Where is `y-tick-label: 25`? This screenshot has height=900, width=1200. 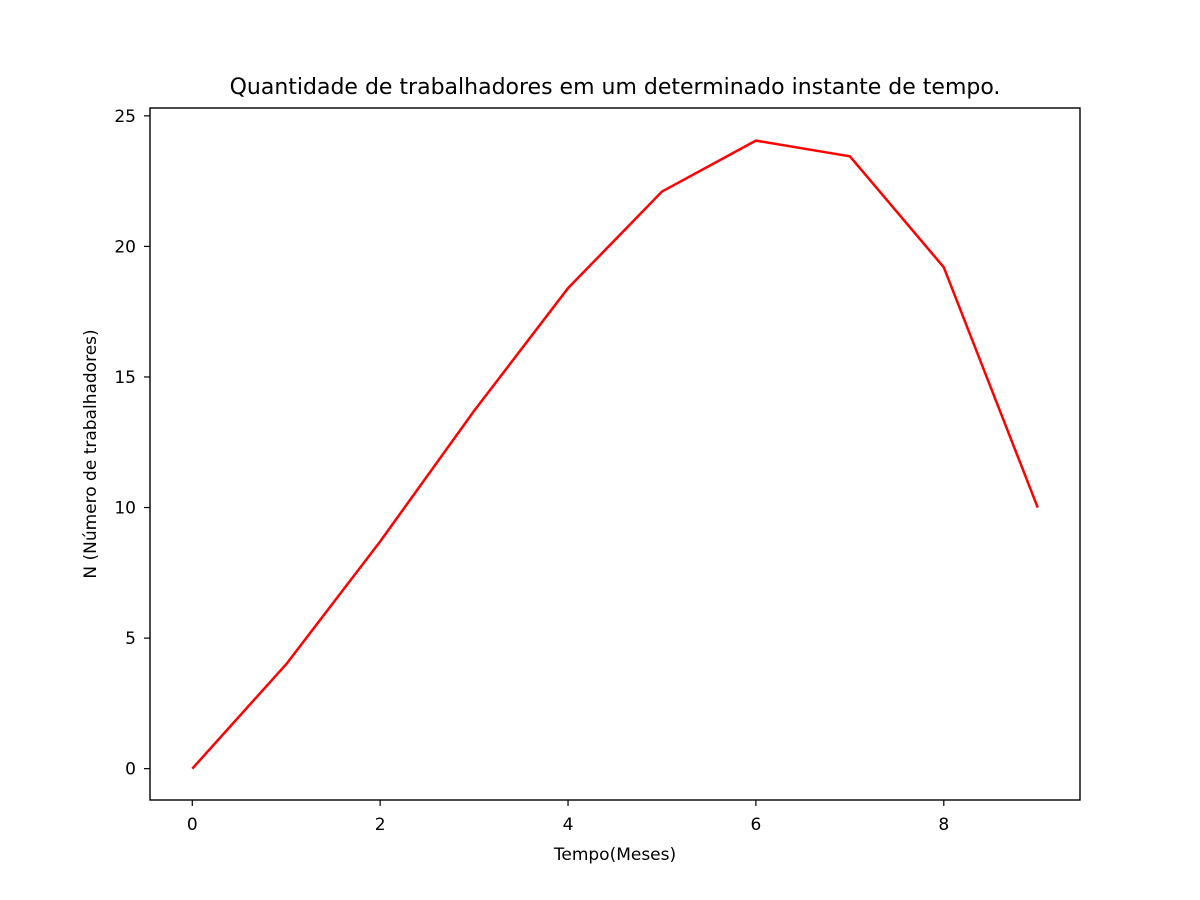
y-tick-label: 25 is located at coordinates (125, 117).